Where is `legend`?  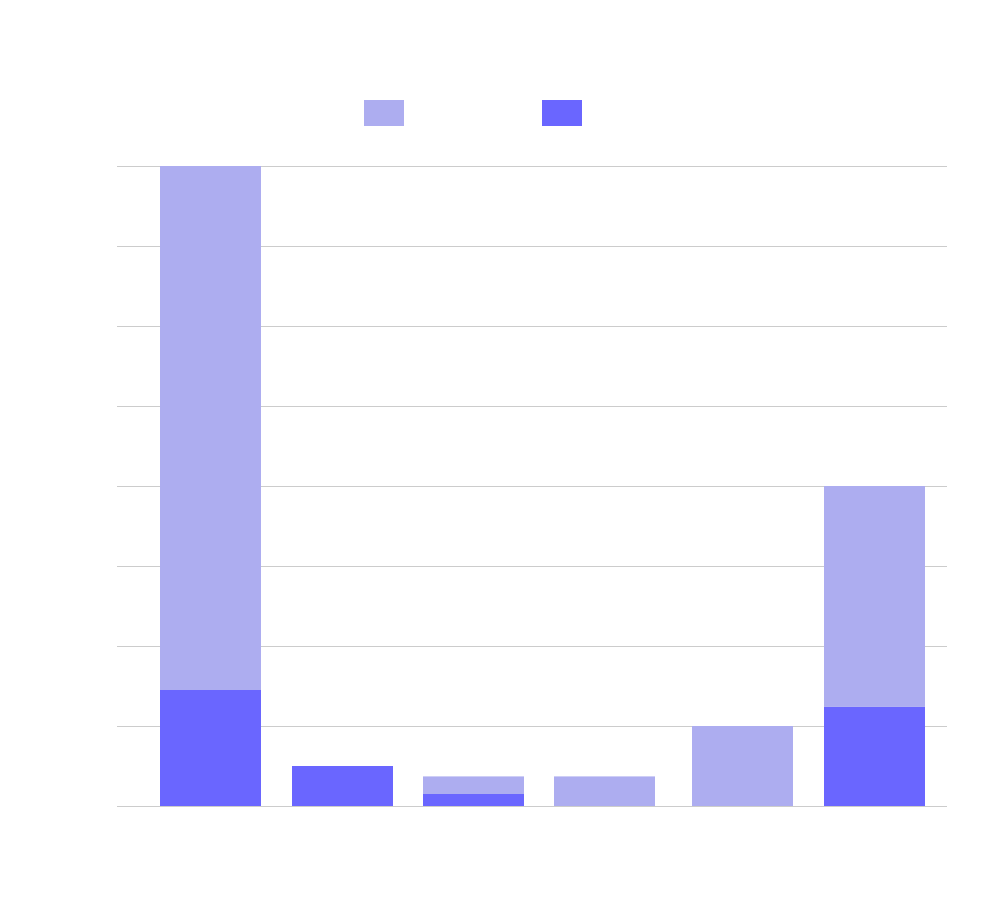 legend is located at coordinates (473, 113).